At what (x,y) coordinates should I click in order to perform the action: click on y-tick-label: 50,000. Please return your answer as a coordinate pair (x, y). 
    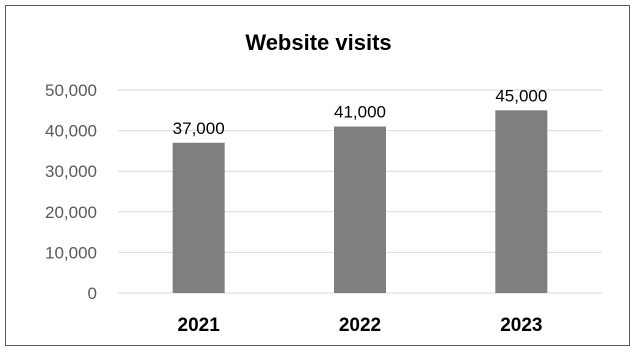
    Looking at the image, I should click on (71, 90).